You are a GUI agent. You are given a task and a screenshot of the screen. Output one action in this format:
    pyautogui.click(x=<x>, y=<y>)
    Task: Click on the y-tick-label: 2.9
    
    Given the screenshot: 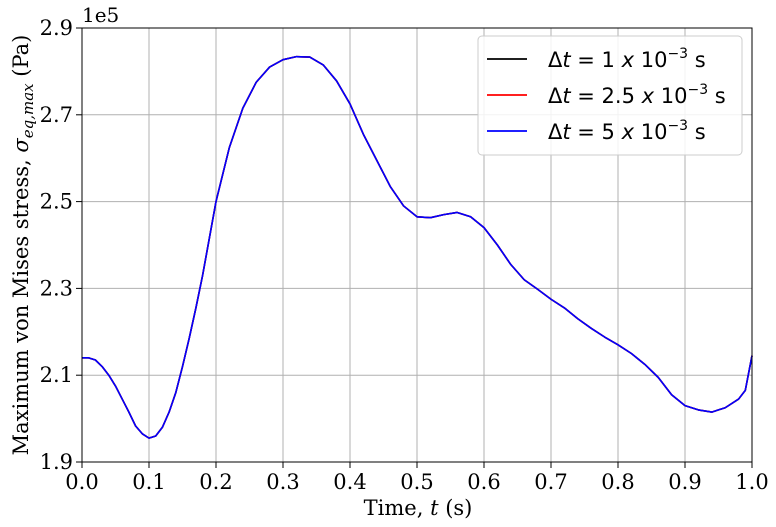 What is the action you would take?
    pyautogui.click(x=56, y=28)
    